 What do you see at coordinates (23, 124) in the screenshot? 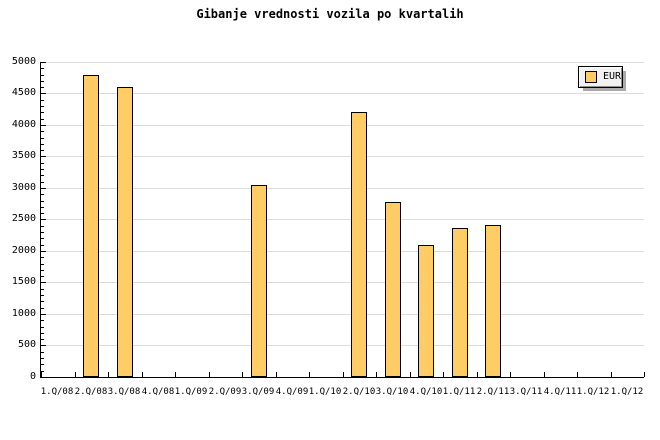
I see `y-axis-label-4000: 4000` at bounding box center [23, 124].